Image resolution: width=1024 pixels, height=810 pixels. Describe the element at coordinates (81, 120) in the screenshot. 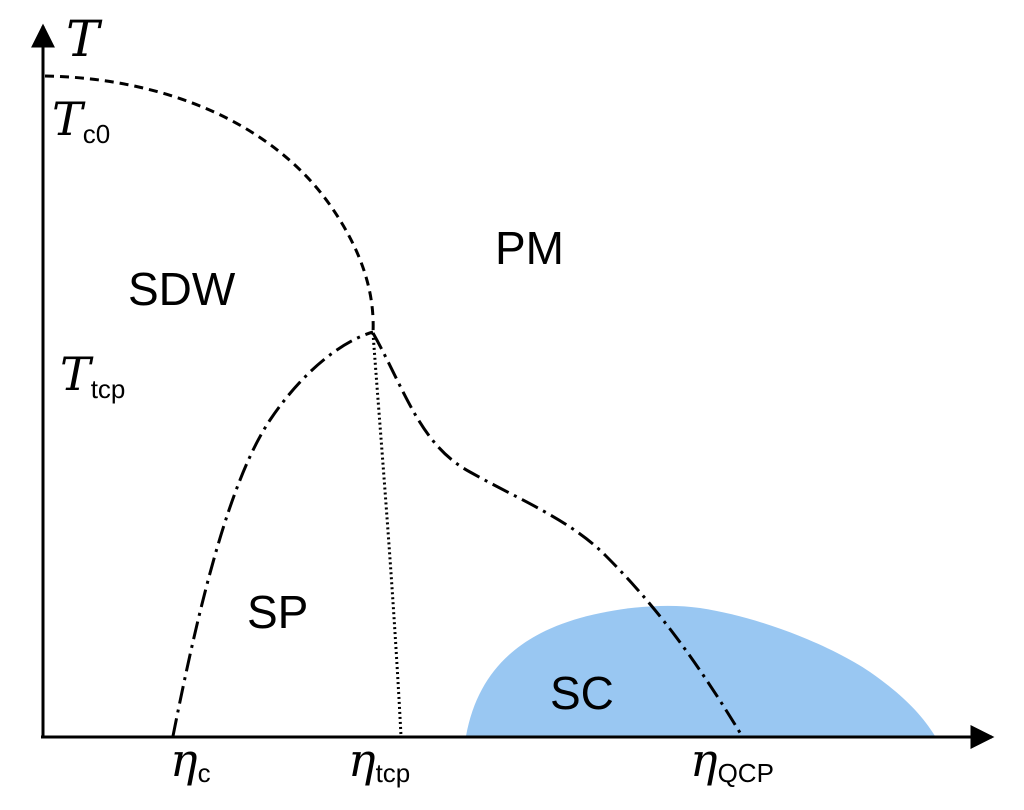

I see `tc0-label: Tc0` at that location.